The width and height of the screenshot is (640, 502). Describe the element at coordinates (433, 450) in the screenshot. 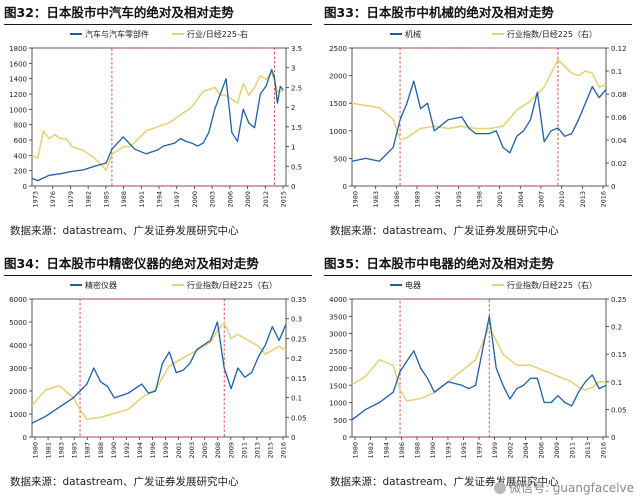

I see `x-tick-label: 1990` at that location.